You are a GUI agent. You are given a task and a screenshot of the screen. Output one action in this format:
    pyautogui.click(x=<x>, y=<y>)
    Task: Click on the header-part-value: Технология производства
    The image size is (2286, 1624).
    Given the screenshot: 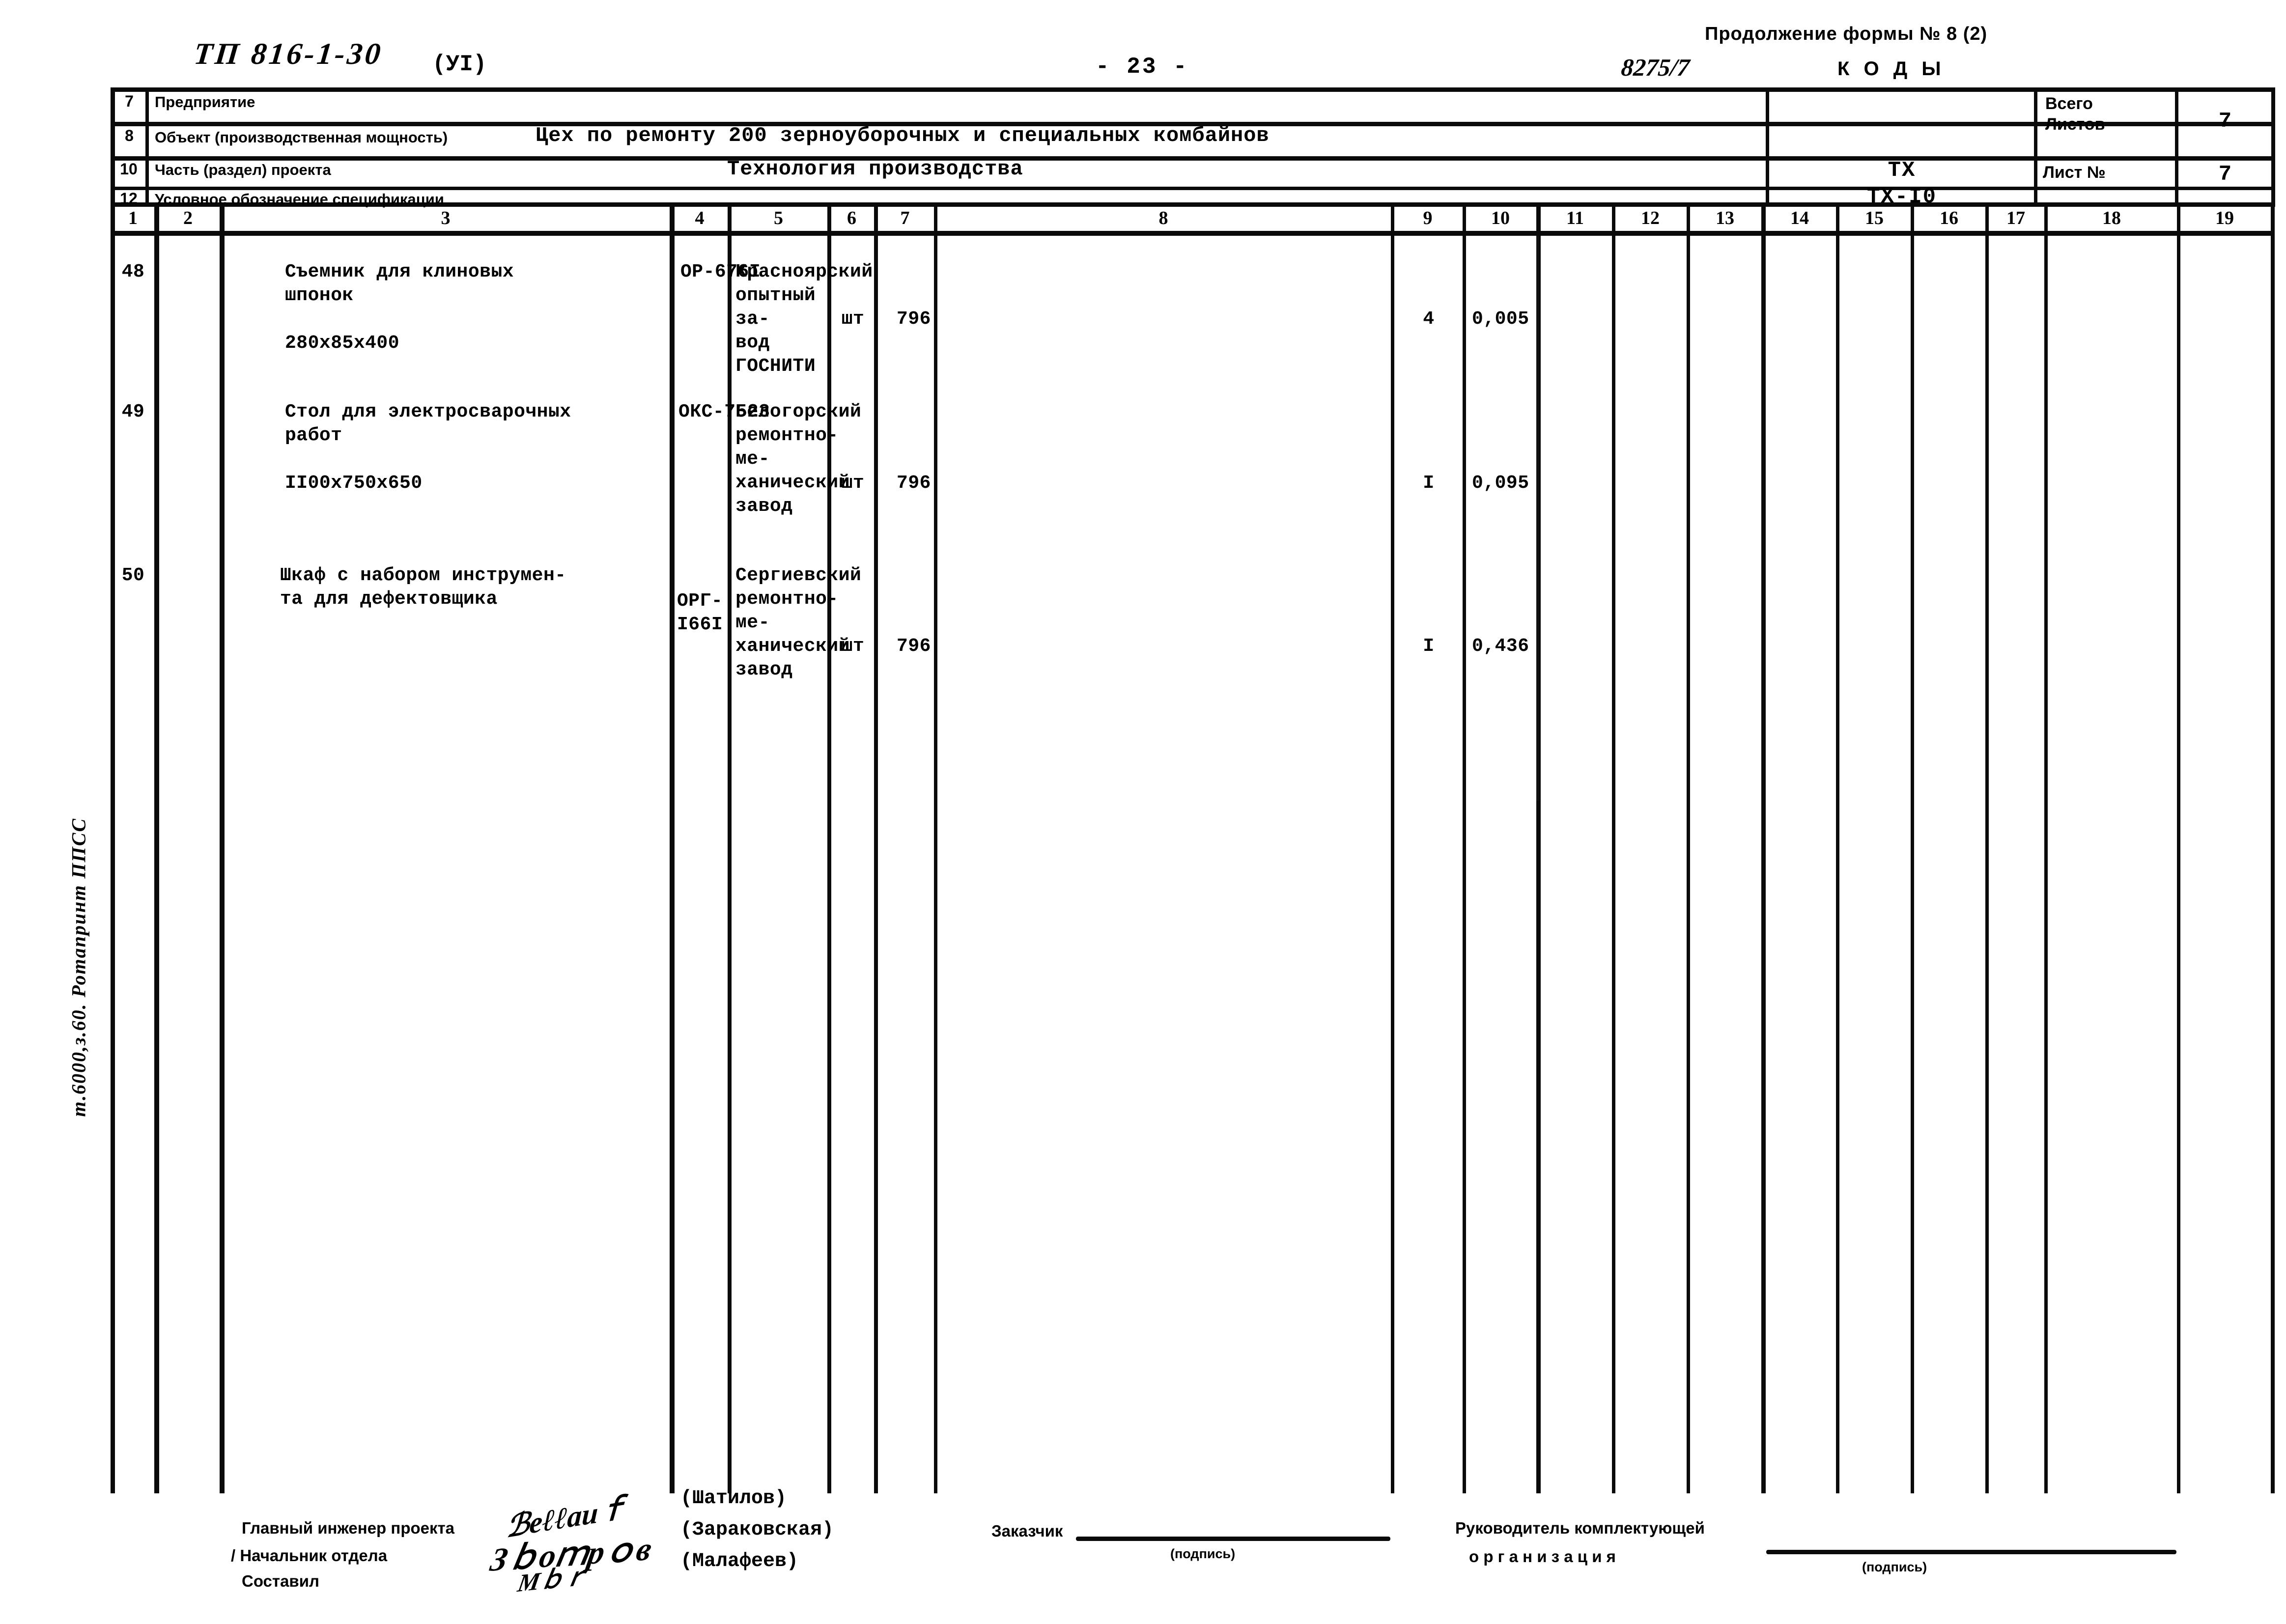 What is the action you would take?
    pyautogui.click(x=875, y=169)
    